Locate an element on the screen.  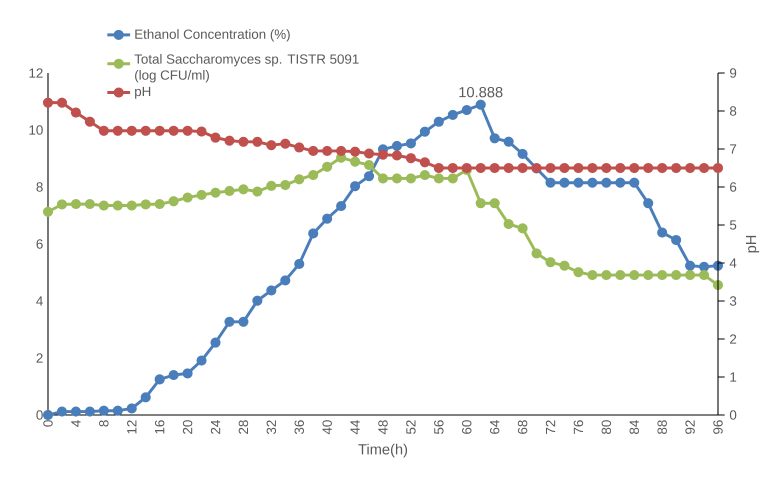
x-tick-label: 20 is located at coordinates (187, 427).